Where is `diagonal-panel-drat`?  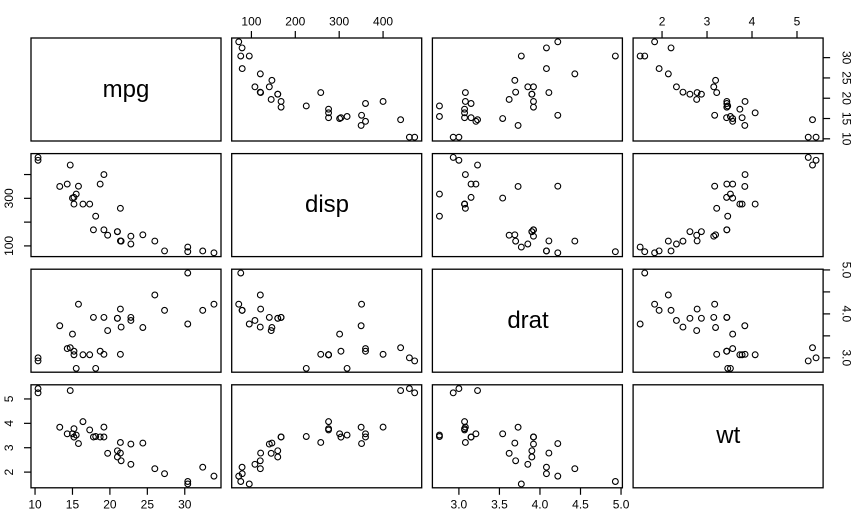
diagonal-panel-drat is located at coordinates (527, 320).